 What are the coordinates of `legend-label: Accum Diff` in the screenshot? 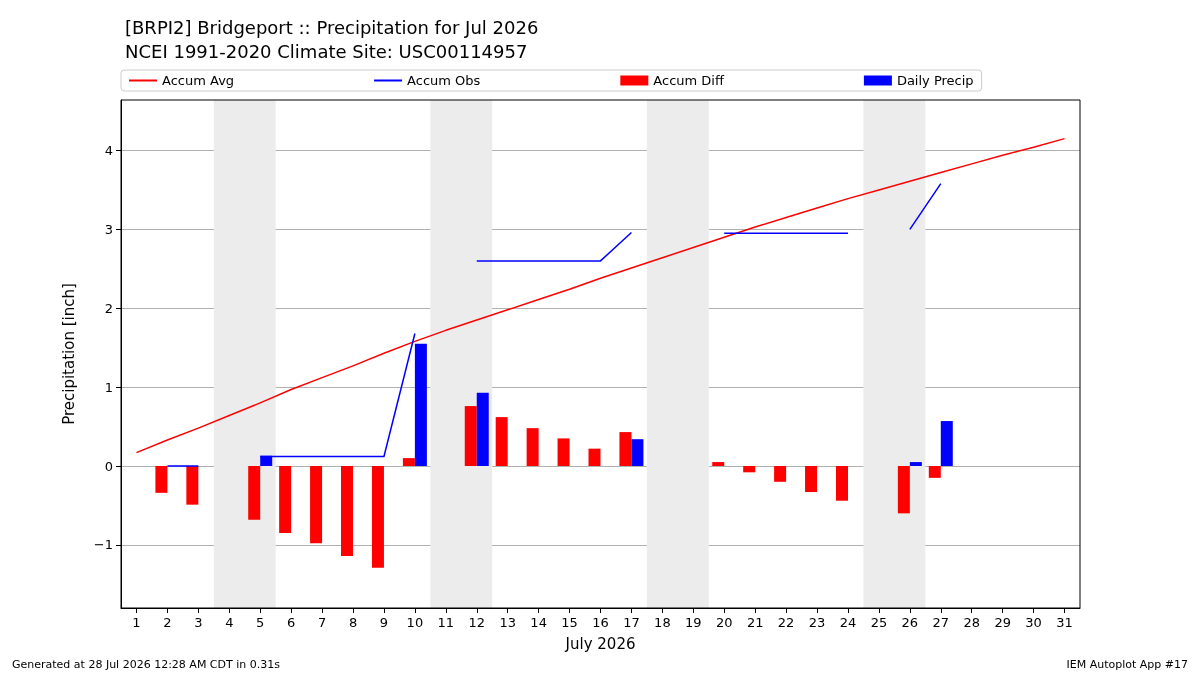 It's located at (689, 80).